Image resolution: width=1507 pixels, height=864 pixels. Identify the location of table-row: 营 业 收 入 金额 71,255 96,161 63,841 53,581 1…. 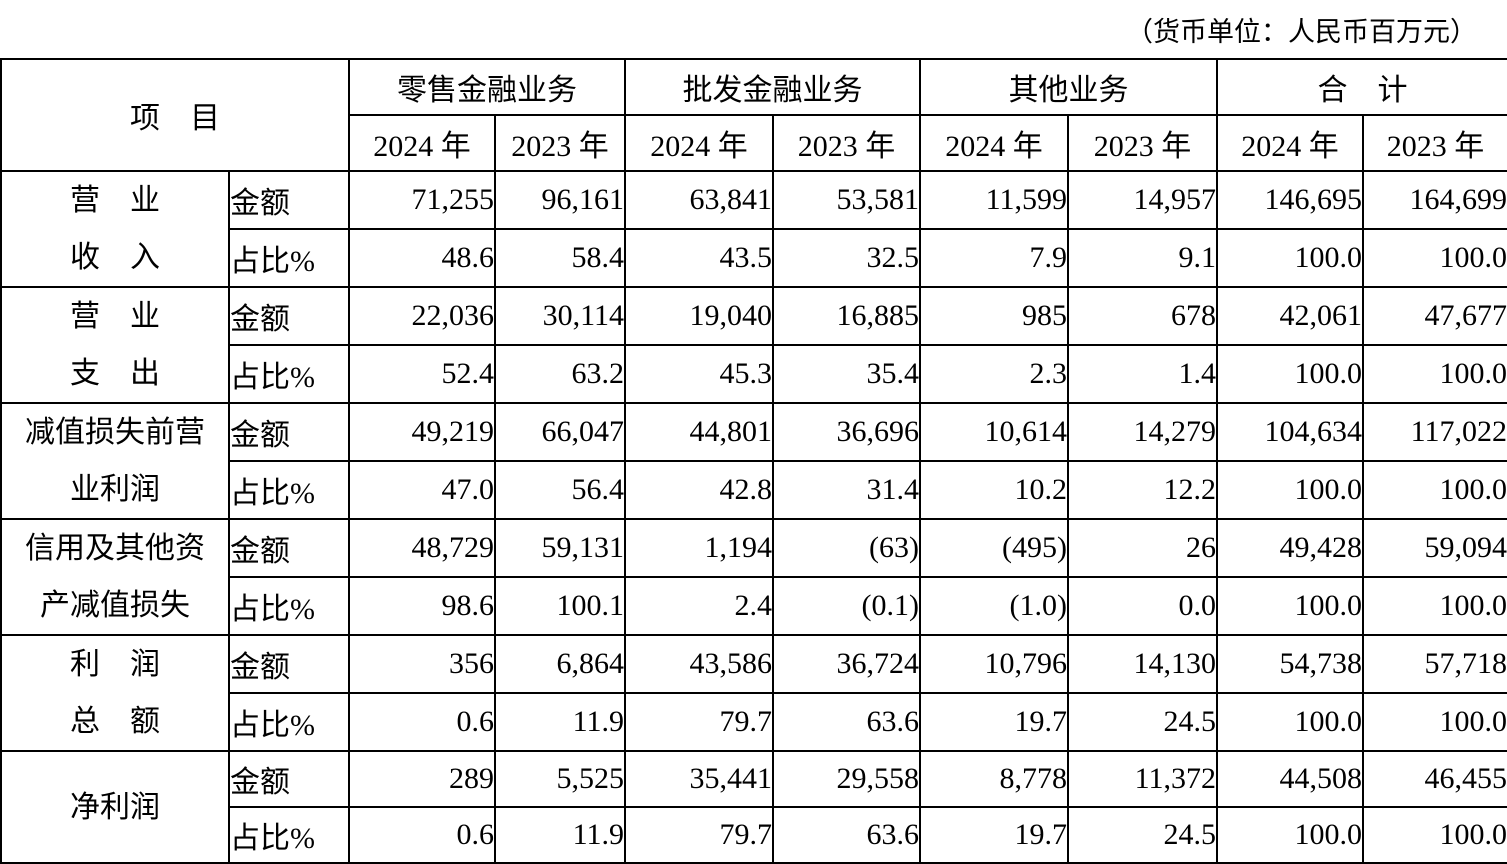
(753, 229).